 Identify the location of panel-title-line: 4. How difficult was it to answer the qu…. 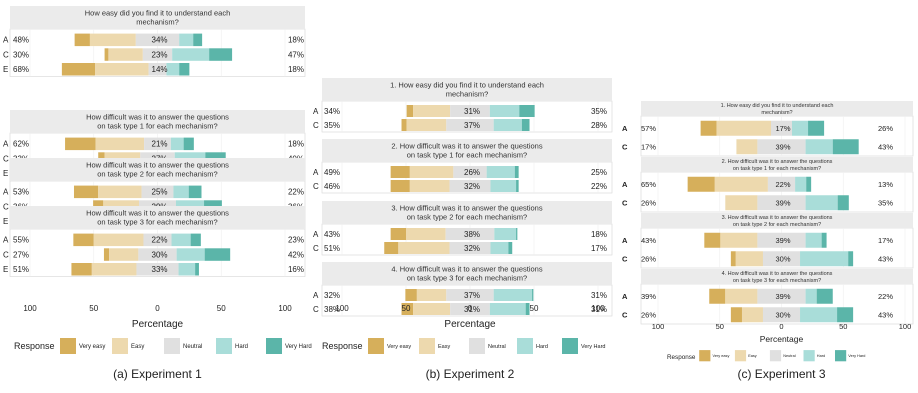
(466, 269).